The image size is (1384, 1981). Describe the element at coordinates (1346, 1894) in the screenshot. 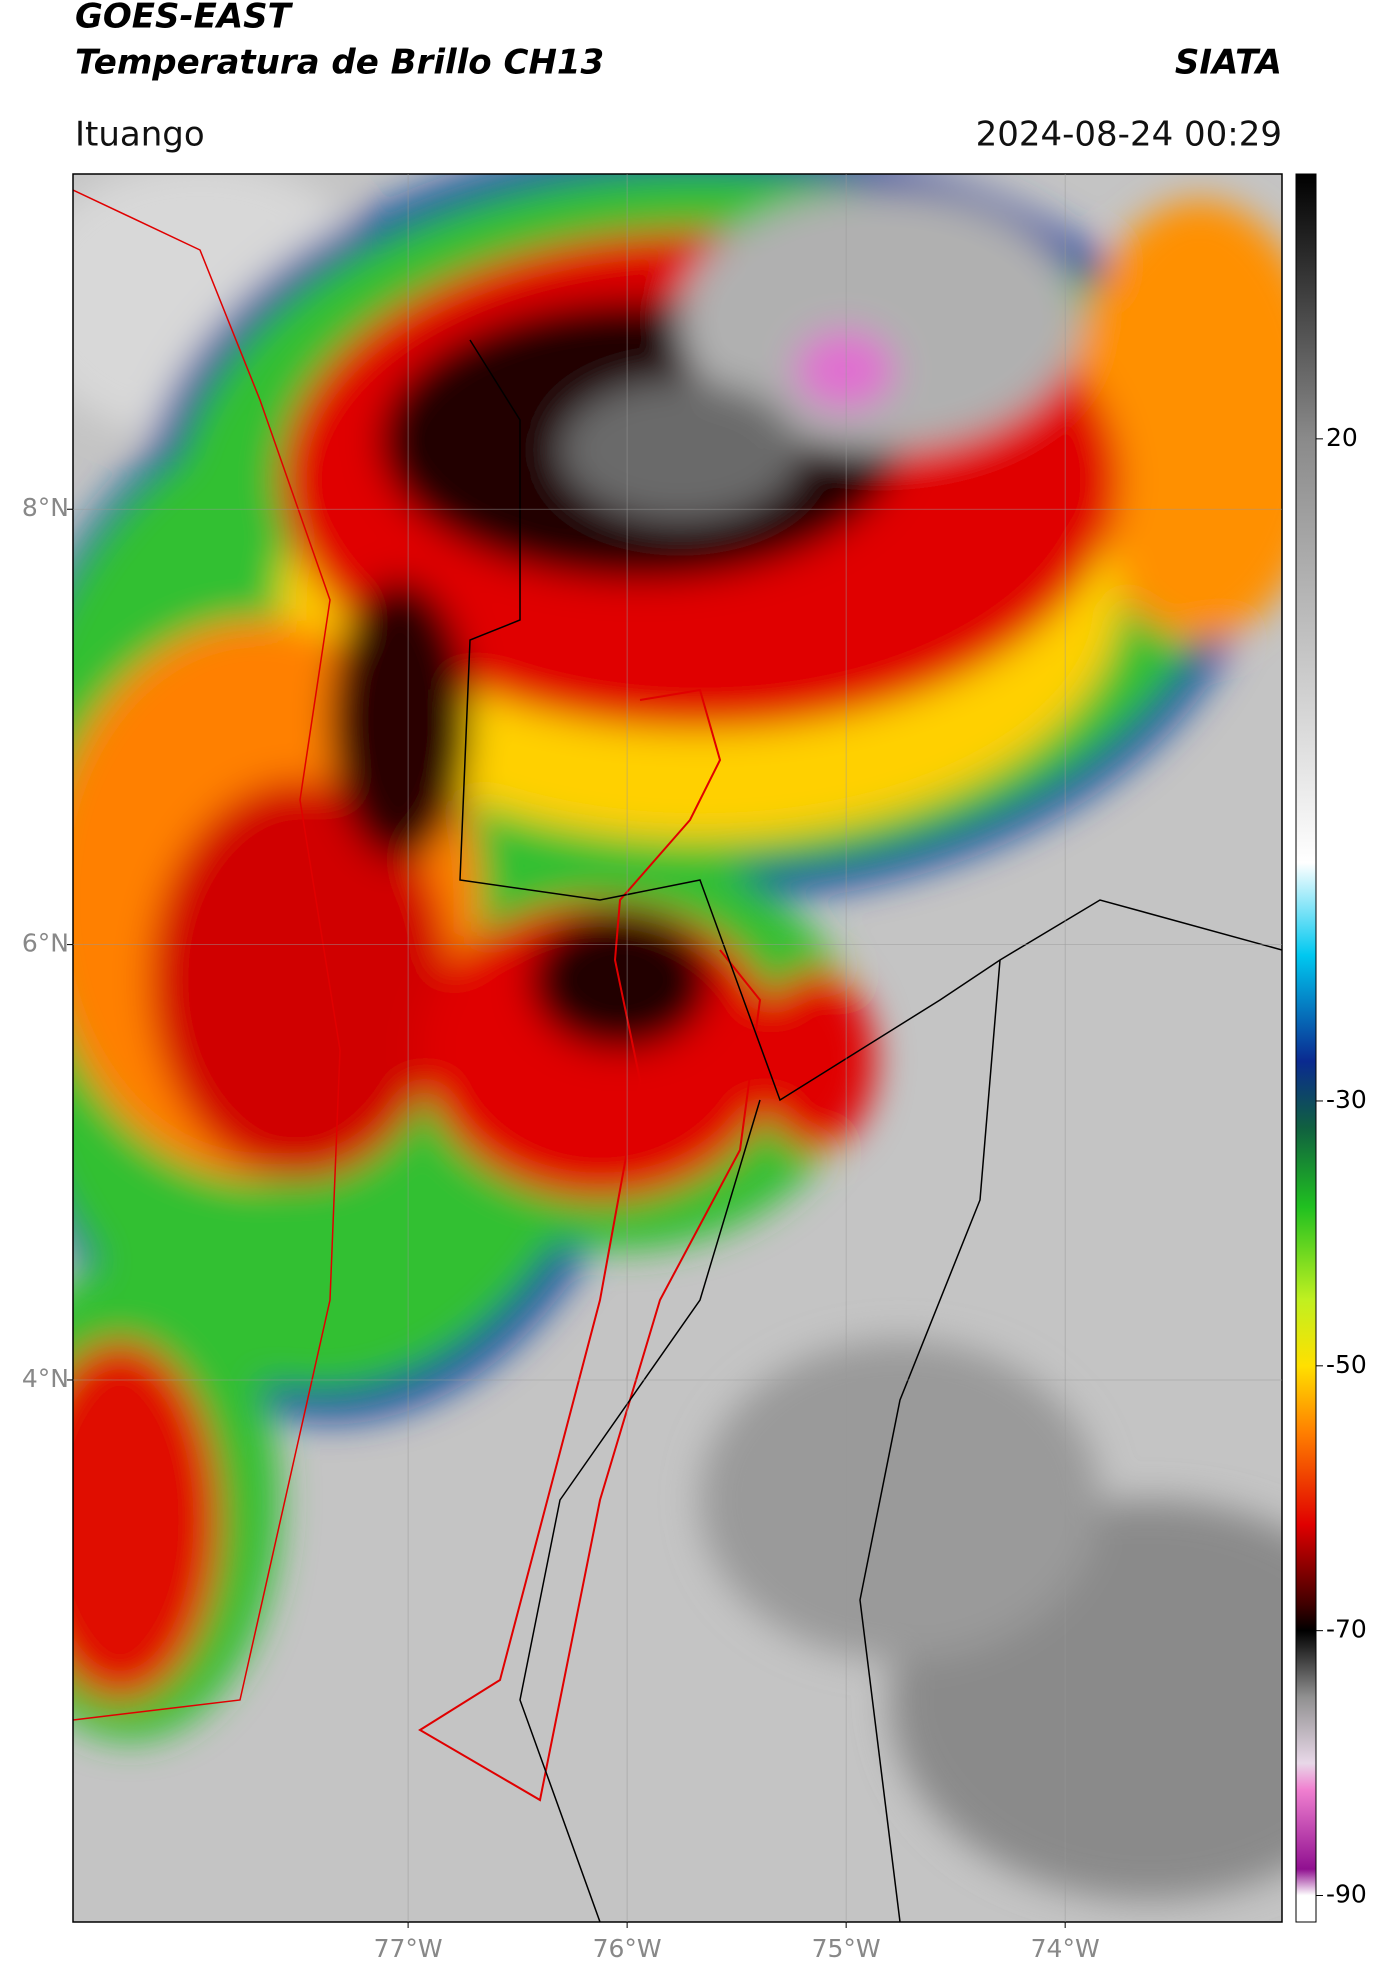

I see `colorbar-tick-label: -90` at that location.